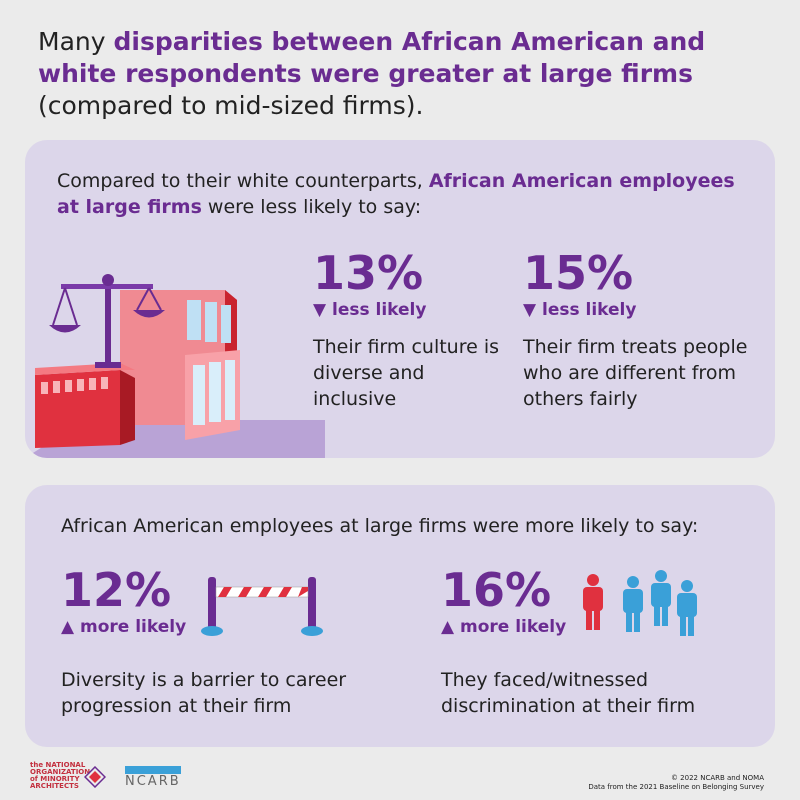  Describe the element at coordinates (262, 606) in the screenshot. I see `barrier-icon` at that location.